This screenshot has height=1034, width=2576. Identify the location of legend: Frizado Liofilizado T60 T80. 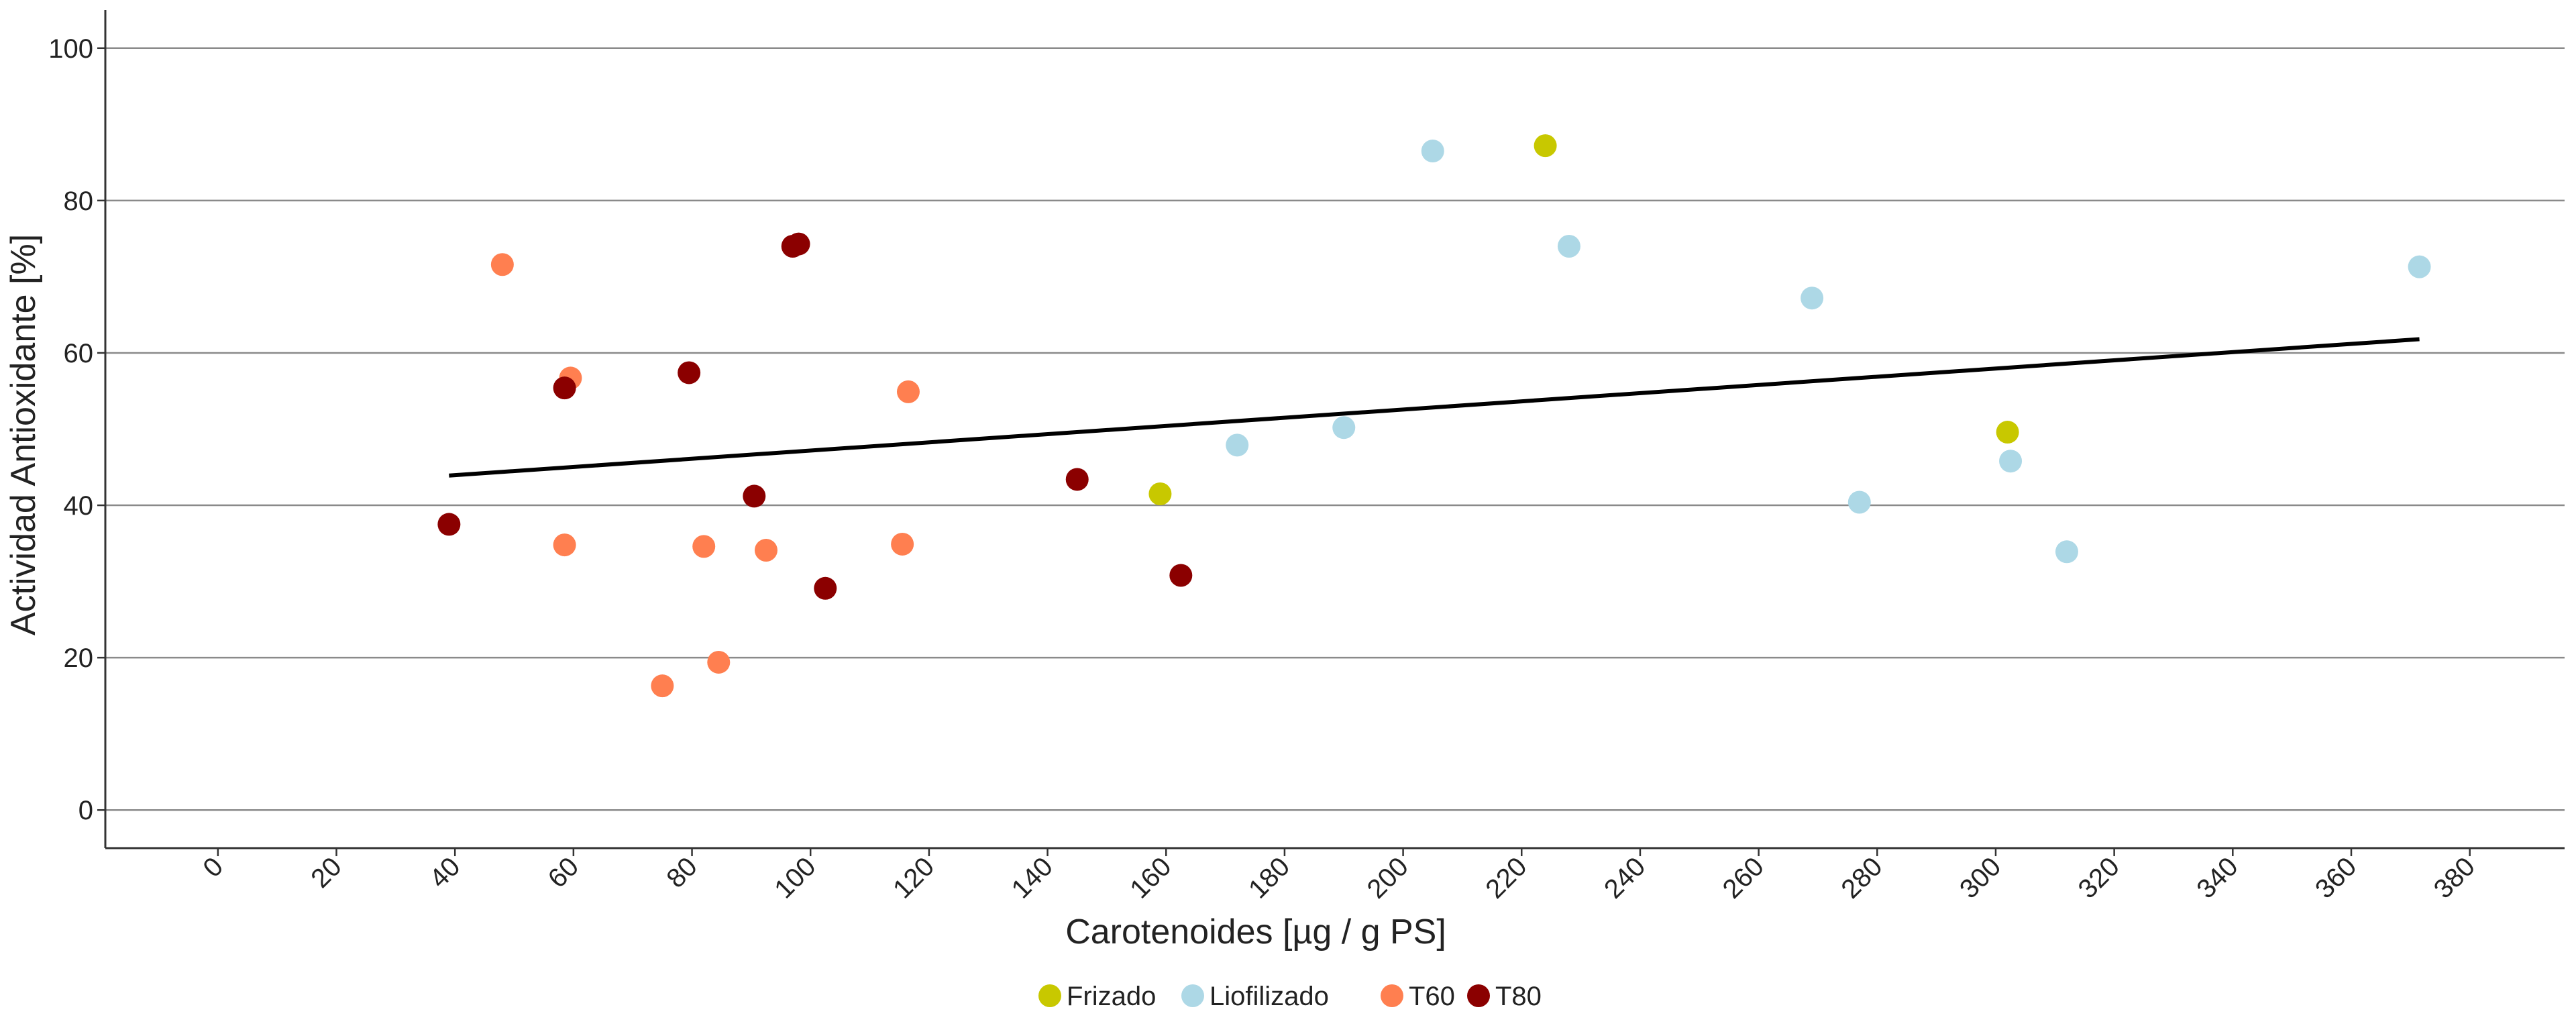
(1290, 996).